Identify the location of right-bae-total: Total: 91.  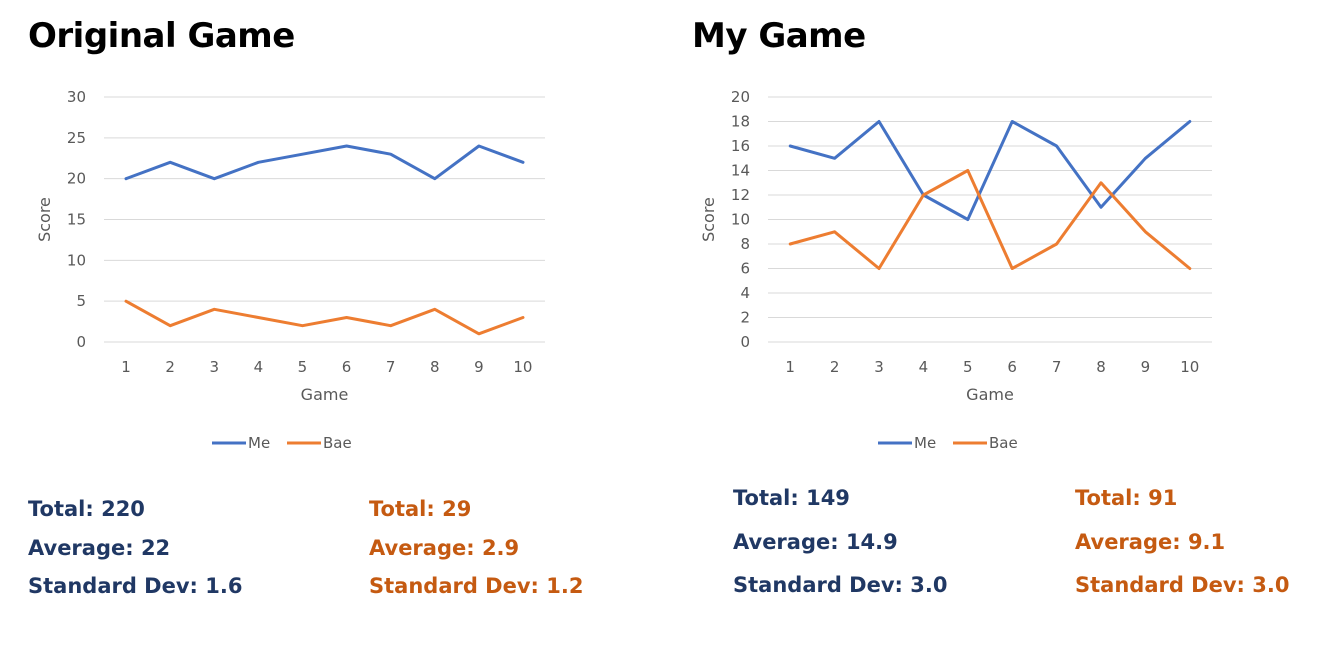
(1126, 498).